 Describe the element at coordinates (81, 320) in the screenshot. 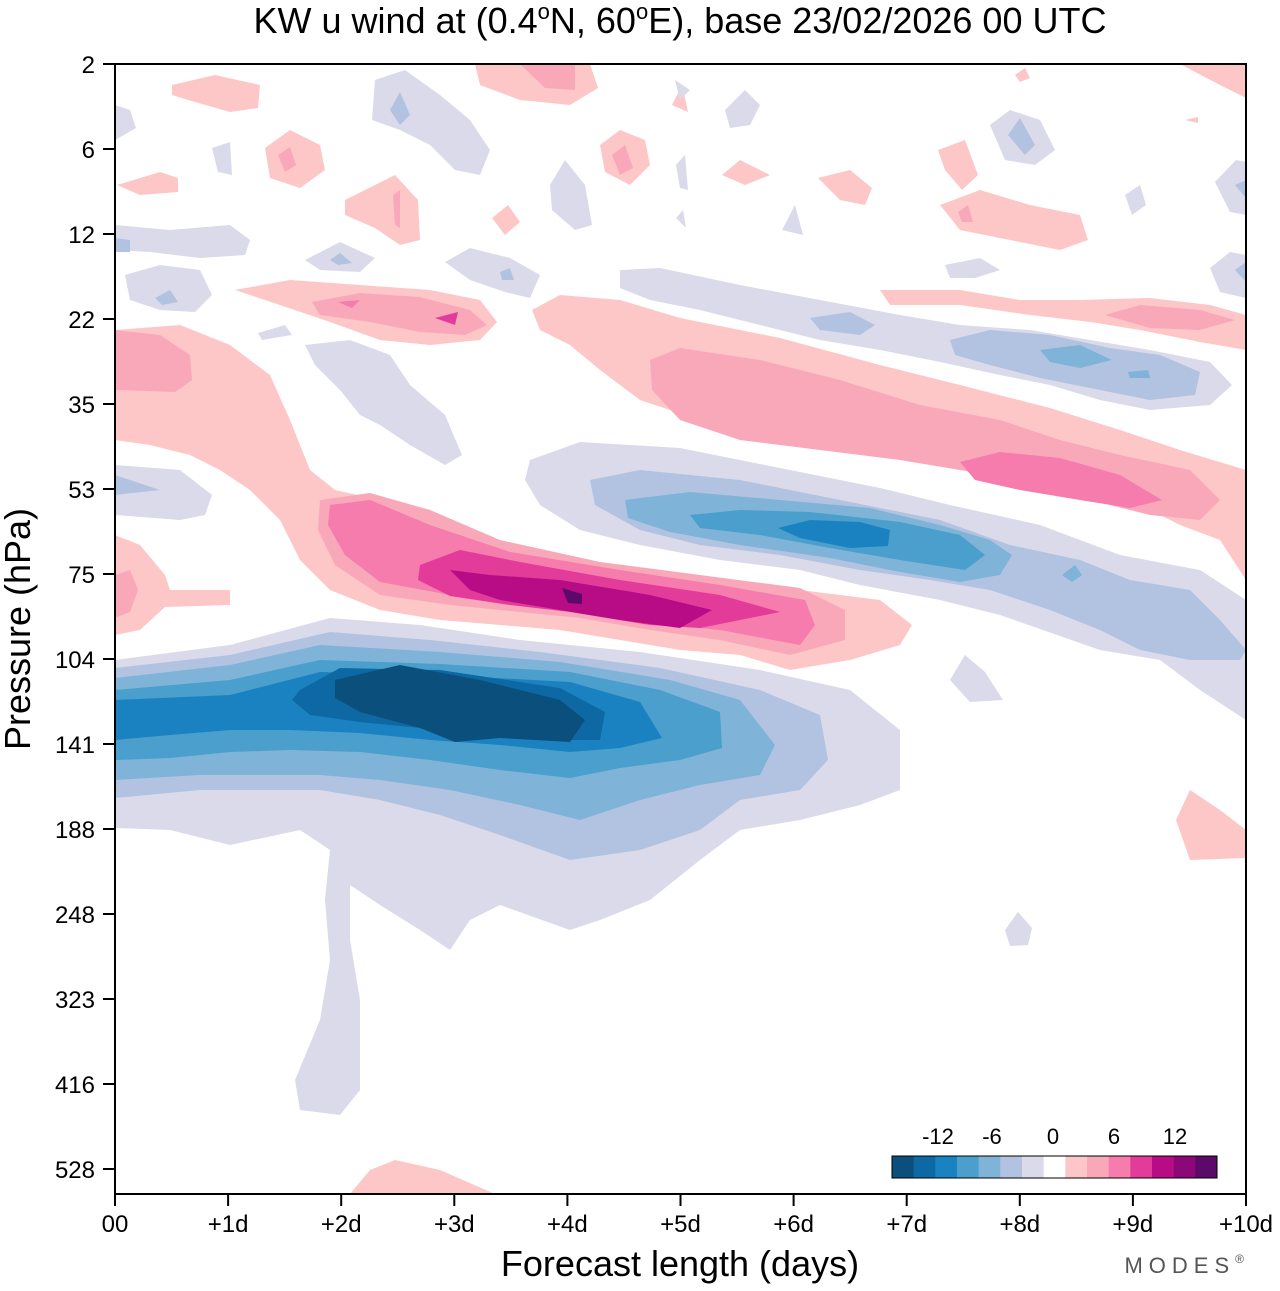

I see `y-tick-label: 22` at that location.